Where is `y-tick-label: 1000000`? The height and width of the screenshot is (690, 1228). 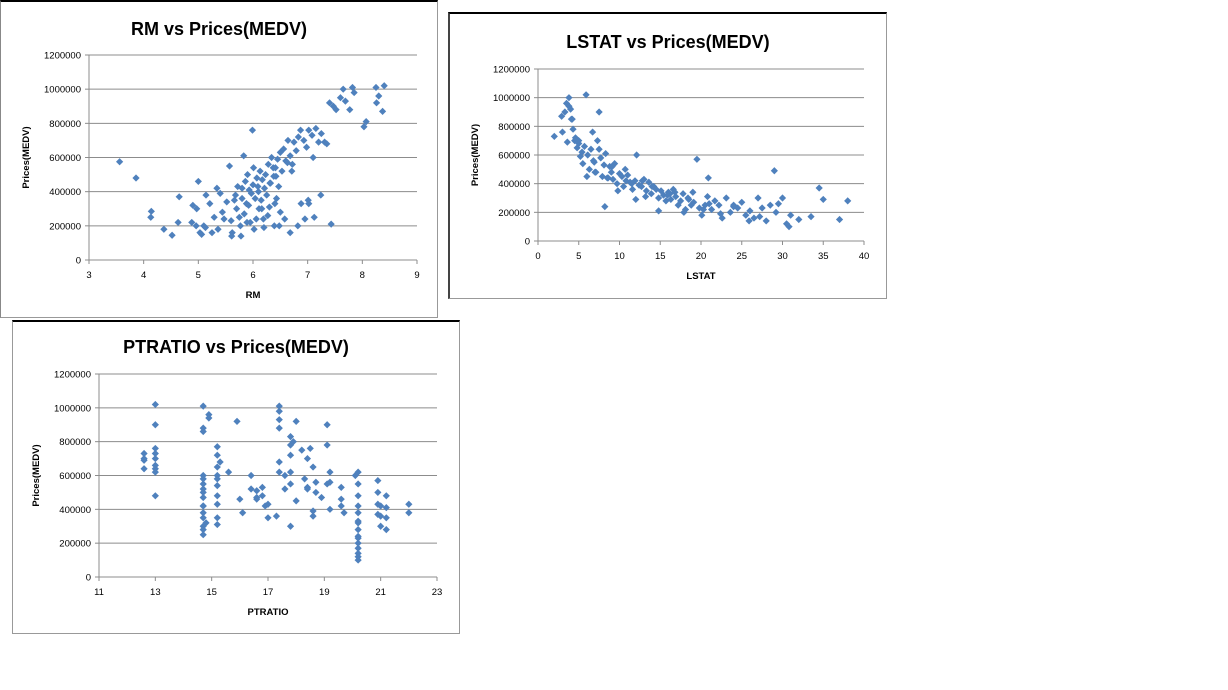 y-tick-label: 1000000 is located at coordinates (62, 90).